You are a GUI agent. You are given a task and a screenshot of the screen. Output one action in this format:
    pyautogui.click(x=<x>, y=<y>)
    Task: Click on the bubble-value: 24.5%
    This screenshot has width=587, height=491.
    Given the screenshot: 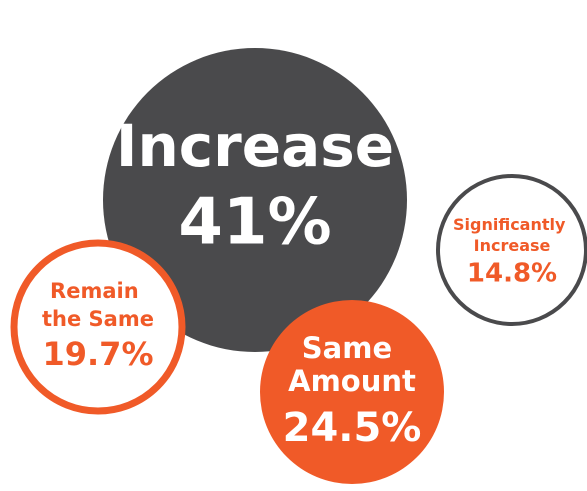 What is the action you would take?
    pyautogui.click(x=352, y=428)
    